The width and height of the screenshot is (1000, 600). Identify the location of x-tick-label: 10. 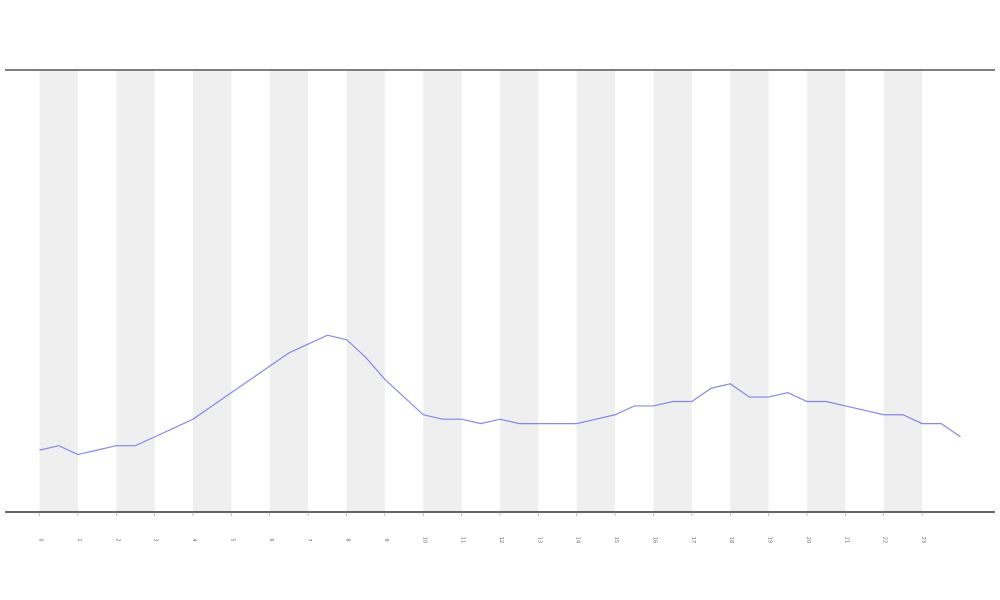
(424, 540).